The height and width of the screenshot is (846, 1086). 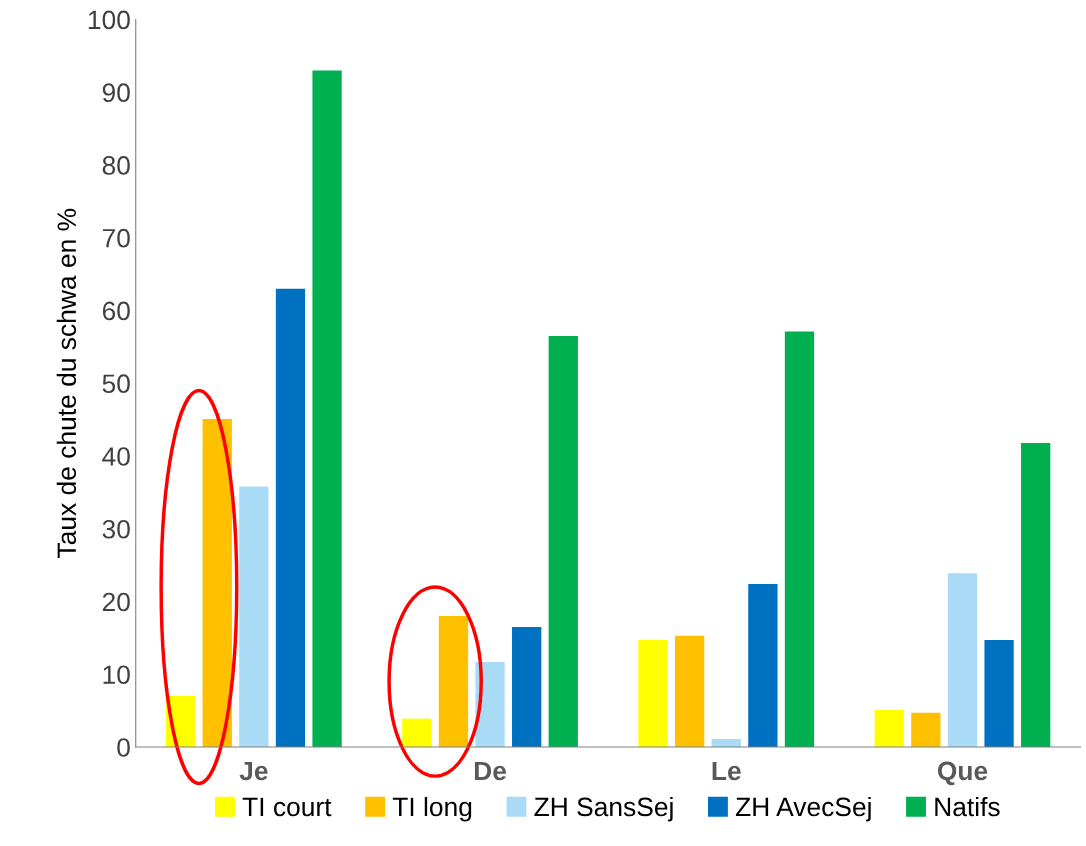 I want to click on y-axis-title: Taux de chute du schwa en %, so click(x=66, y=383).